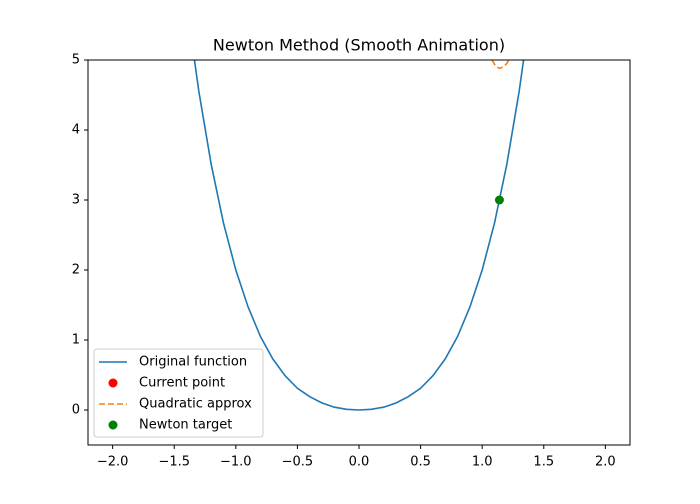  What do you see at coordinates (113, 462) in the screenshot?
I see `x-tick-label: −2.0` at bounding box center [113, 462].